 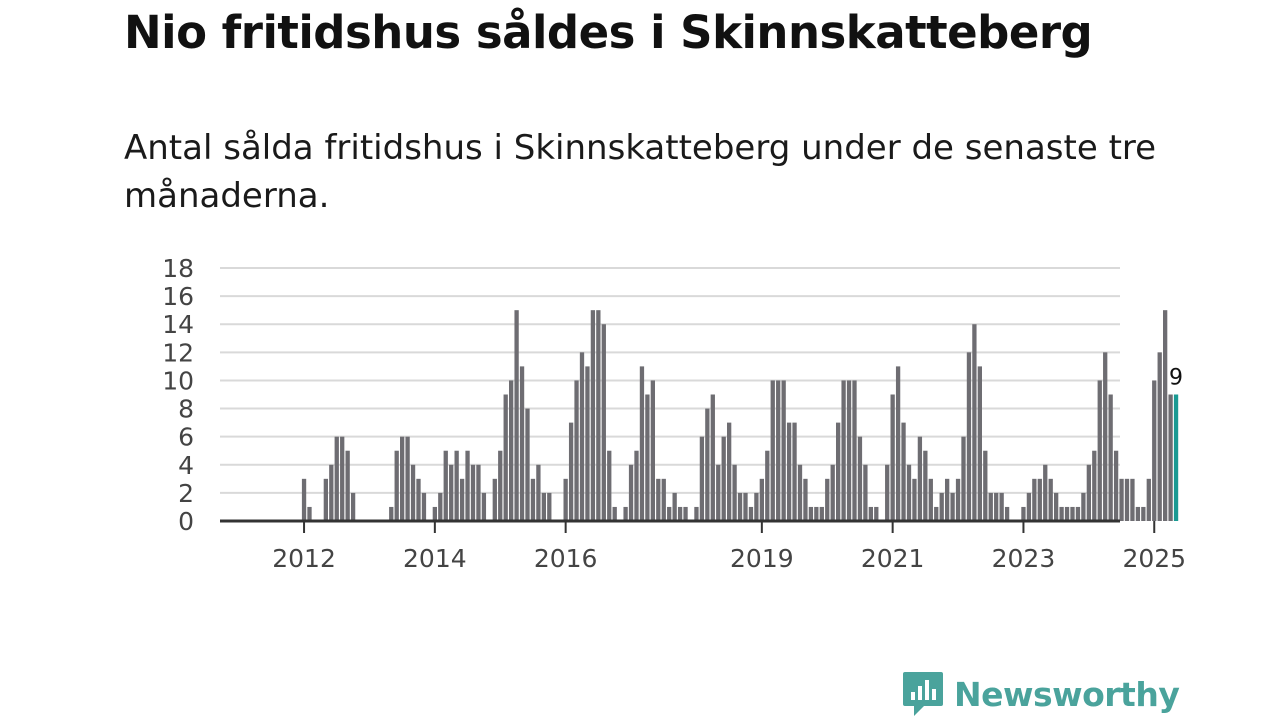 I want to click on y-tick-label: 18, so click(x=178, y=268).